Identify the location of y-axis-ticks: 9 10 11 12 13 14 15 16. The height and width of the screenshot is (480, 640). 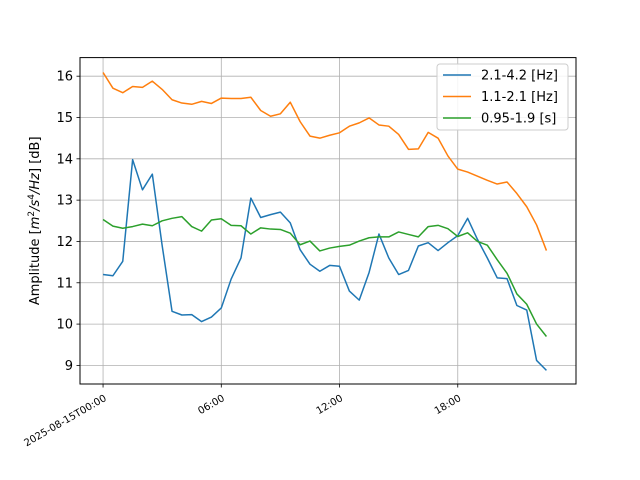
(68, 222).